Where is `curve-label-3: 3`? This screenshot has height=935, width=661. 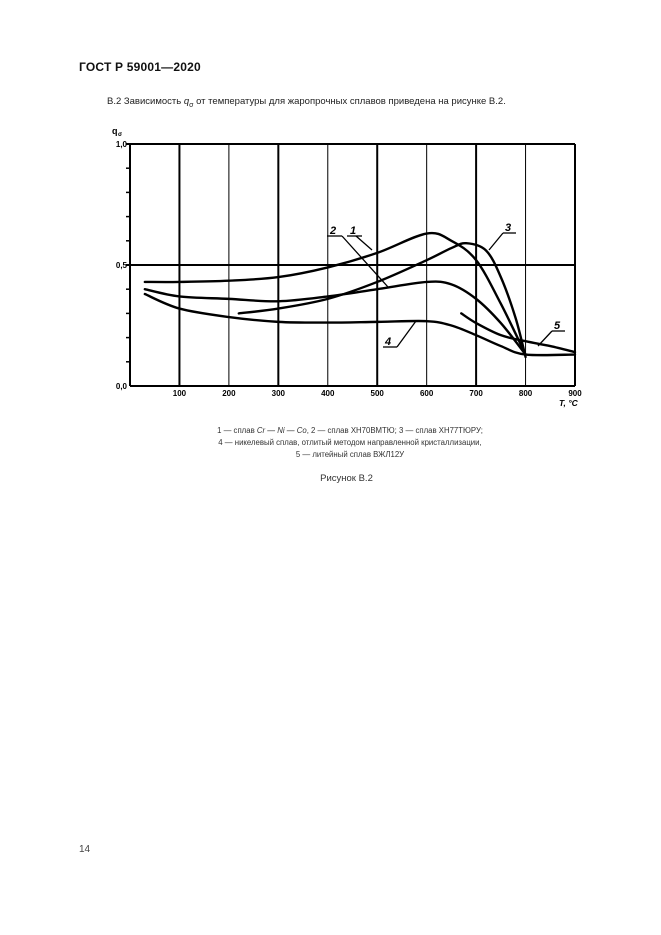
curve-label-3: 3 is located at coordinates (508, 228).